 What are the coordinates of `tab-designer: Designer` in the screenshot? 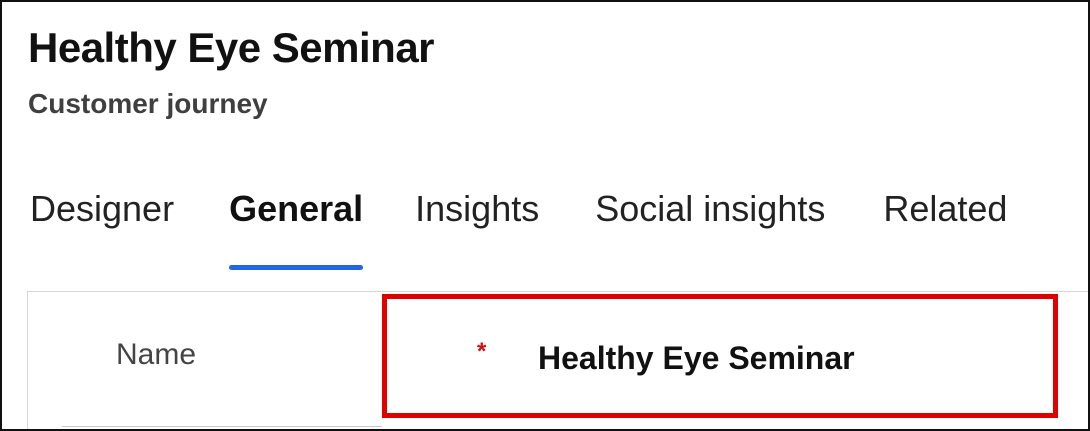 It's located at (102, 209).